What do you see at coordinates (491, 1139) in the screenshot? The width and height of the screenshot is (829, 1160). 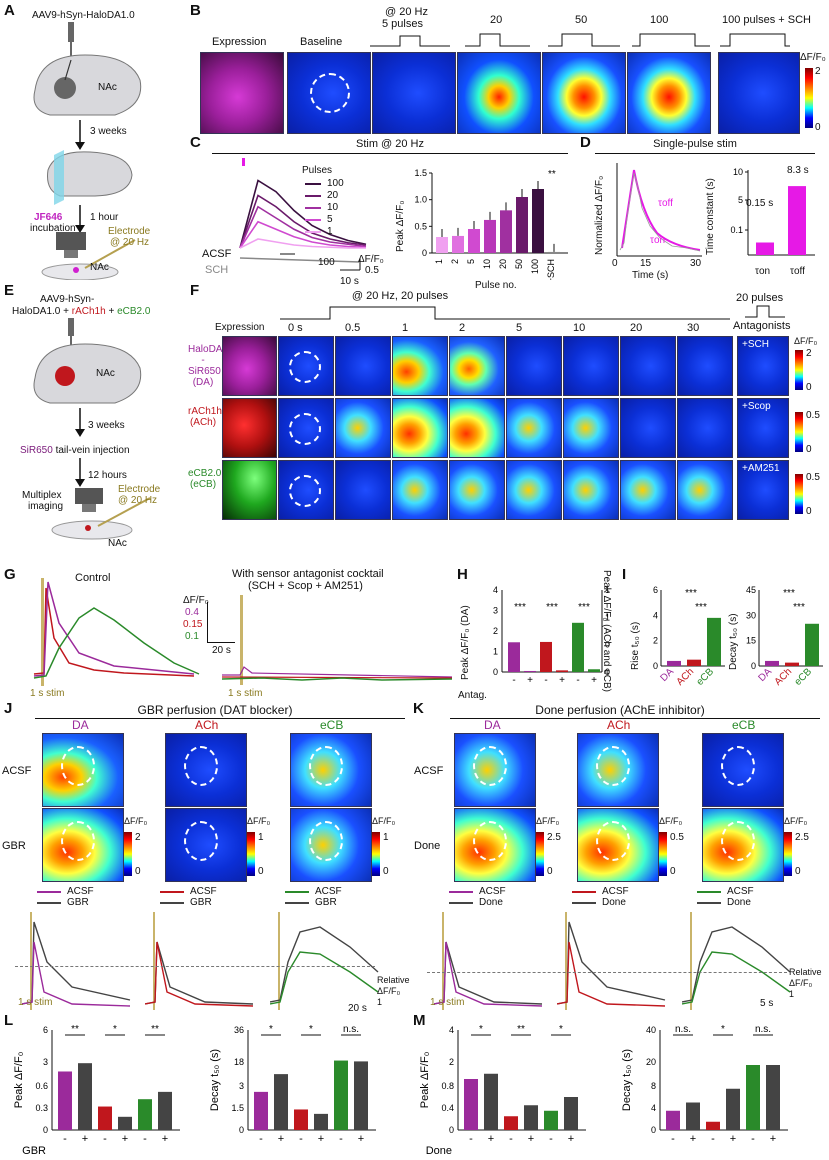 I see `m-a-sign: +` at bounding box center [491, 1139].